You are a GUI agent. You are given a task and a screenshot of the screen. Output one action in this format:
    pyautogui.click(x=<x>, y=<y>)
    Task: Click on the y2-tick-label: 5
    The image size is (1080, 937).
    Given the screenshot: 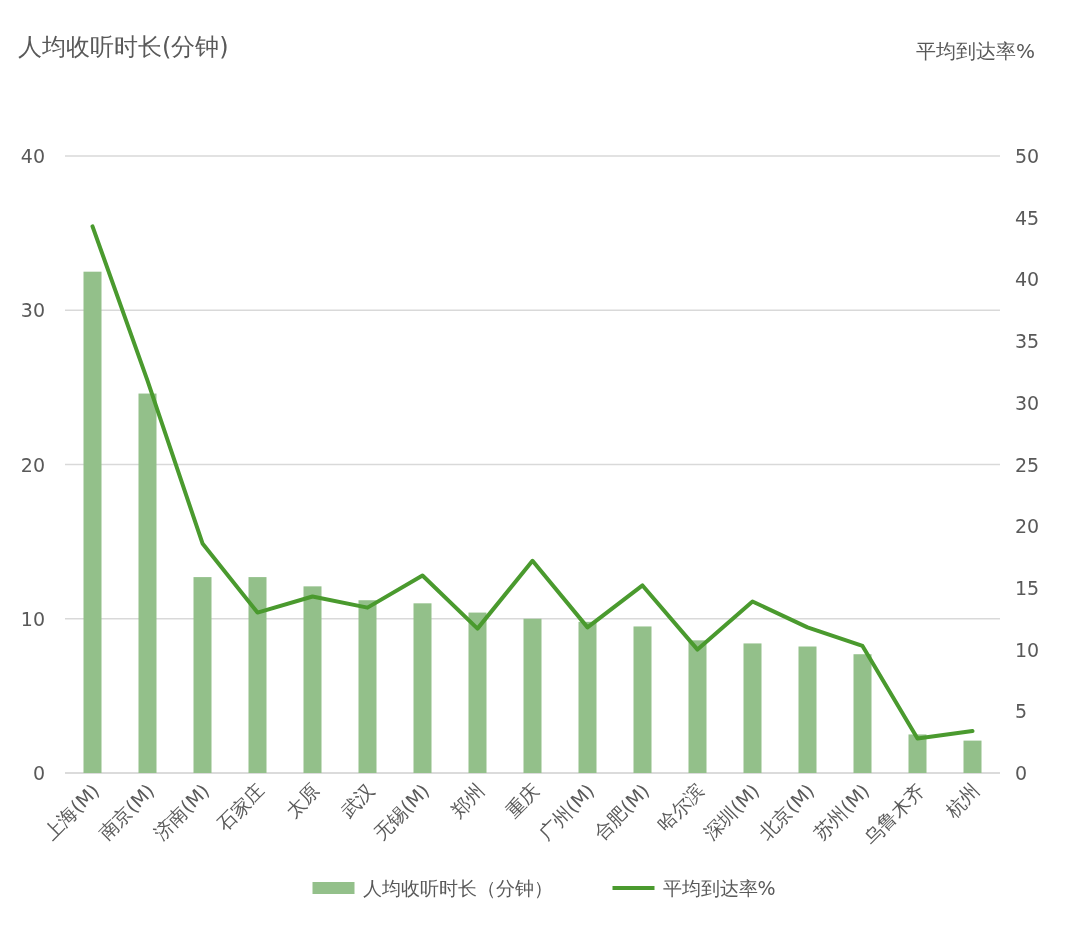 What is the action you would take?
    pyautogui.click(x=1021, y=711)
    